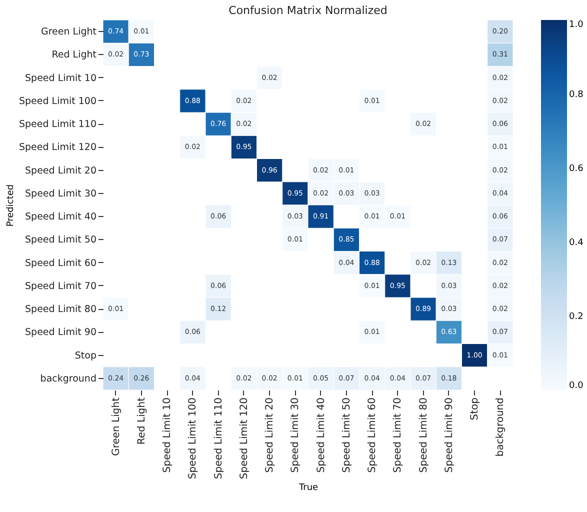  What do you see at coordinates (60, 78) in the screenshot?
I see `y-tick-label: Speed Limit 10` at bounding box center [60, 78].